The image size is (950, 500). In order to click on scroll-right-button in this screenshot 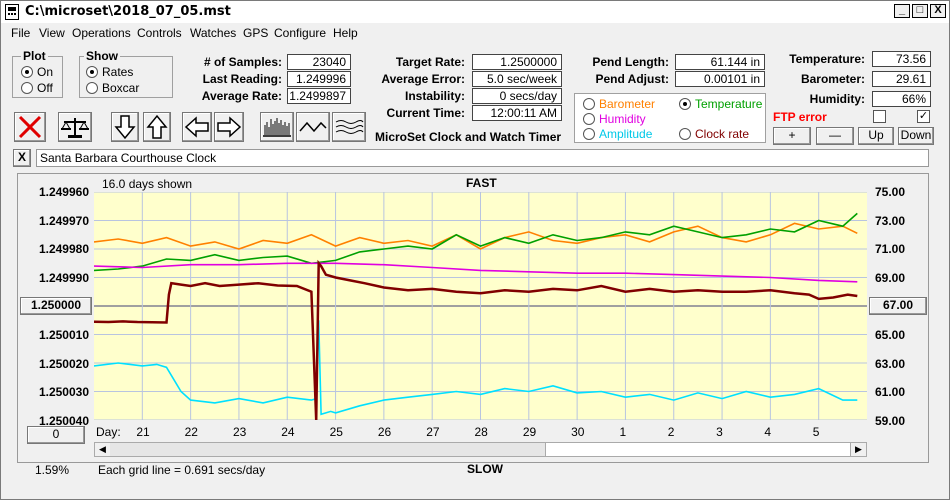, I will do `click(229, 127)`.